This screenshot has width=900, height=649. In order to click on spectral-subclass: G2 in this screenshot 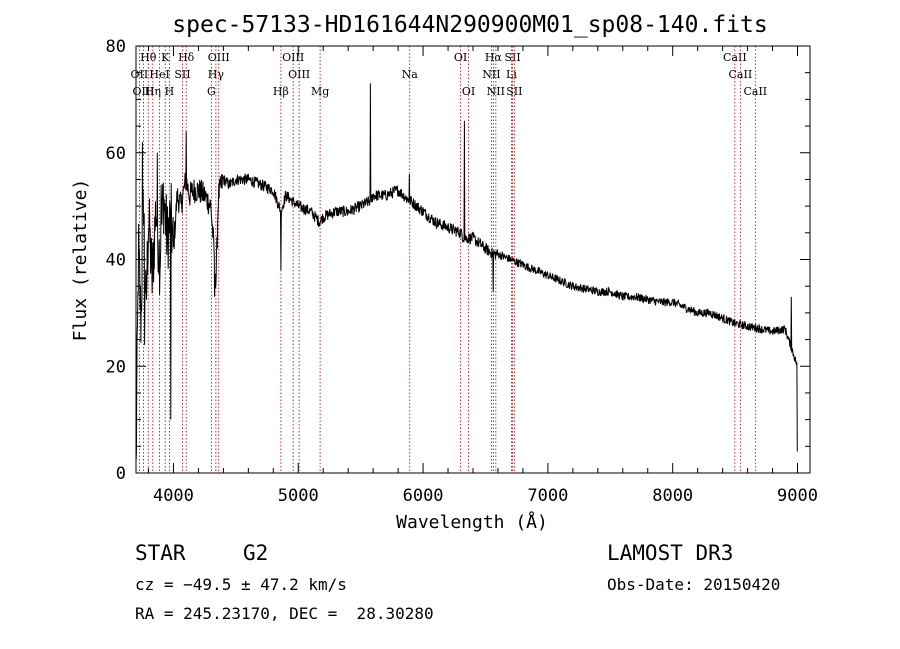, I will do `click(256, 553)`.